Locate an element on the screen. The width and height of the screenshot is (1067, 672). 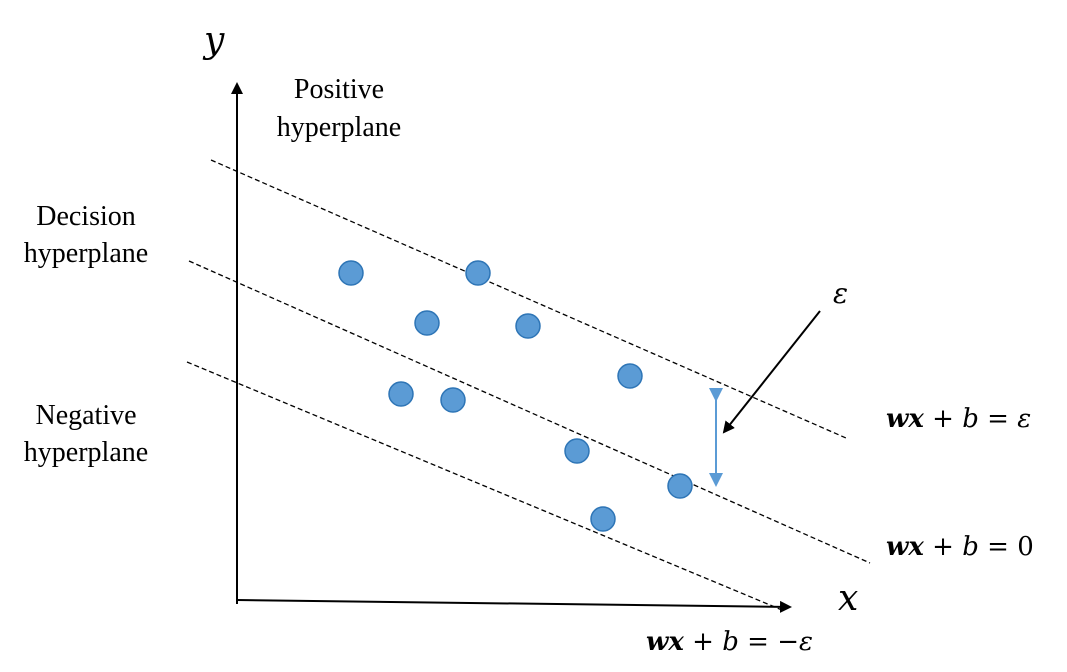
negative-hyperplane-equation: wx + b = −ε is located at coordinates (729, 642).